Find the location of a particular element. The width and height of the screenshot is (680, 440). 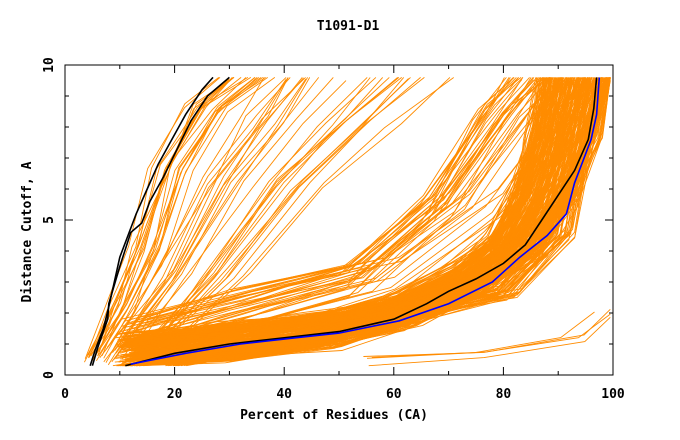

y-axis-label: Distance Cutoff, A is located at coordinates (27, 231).